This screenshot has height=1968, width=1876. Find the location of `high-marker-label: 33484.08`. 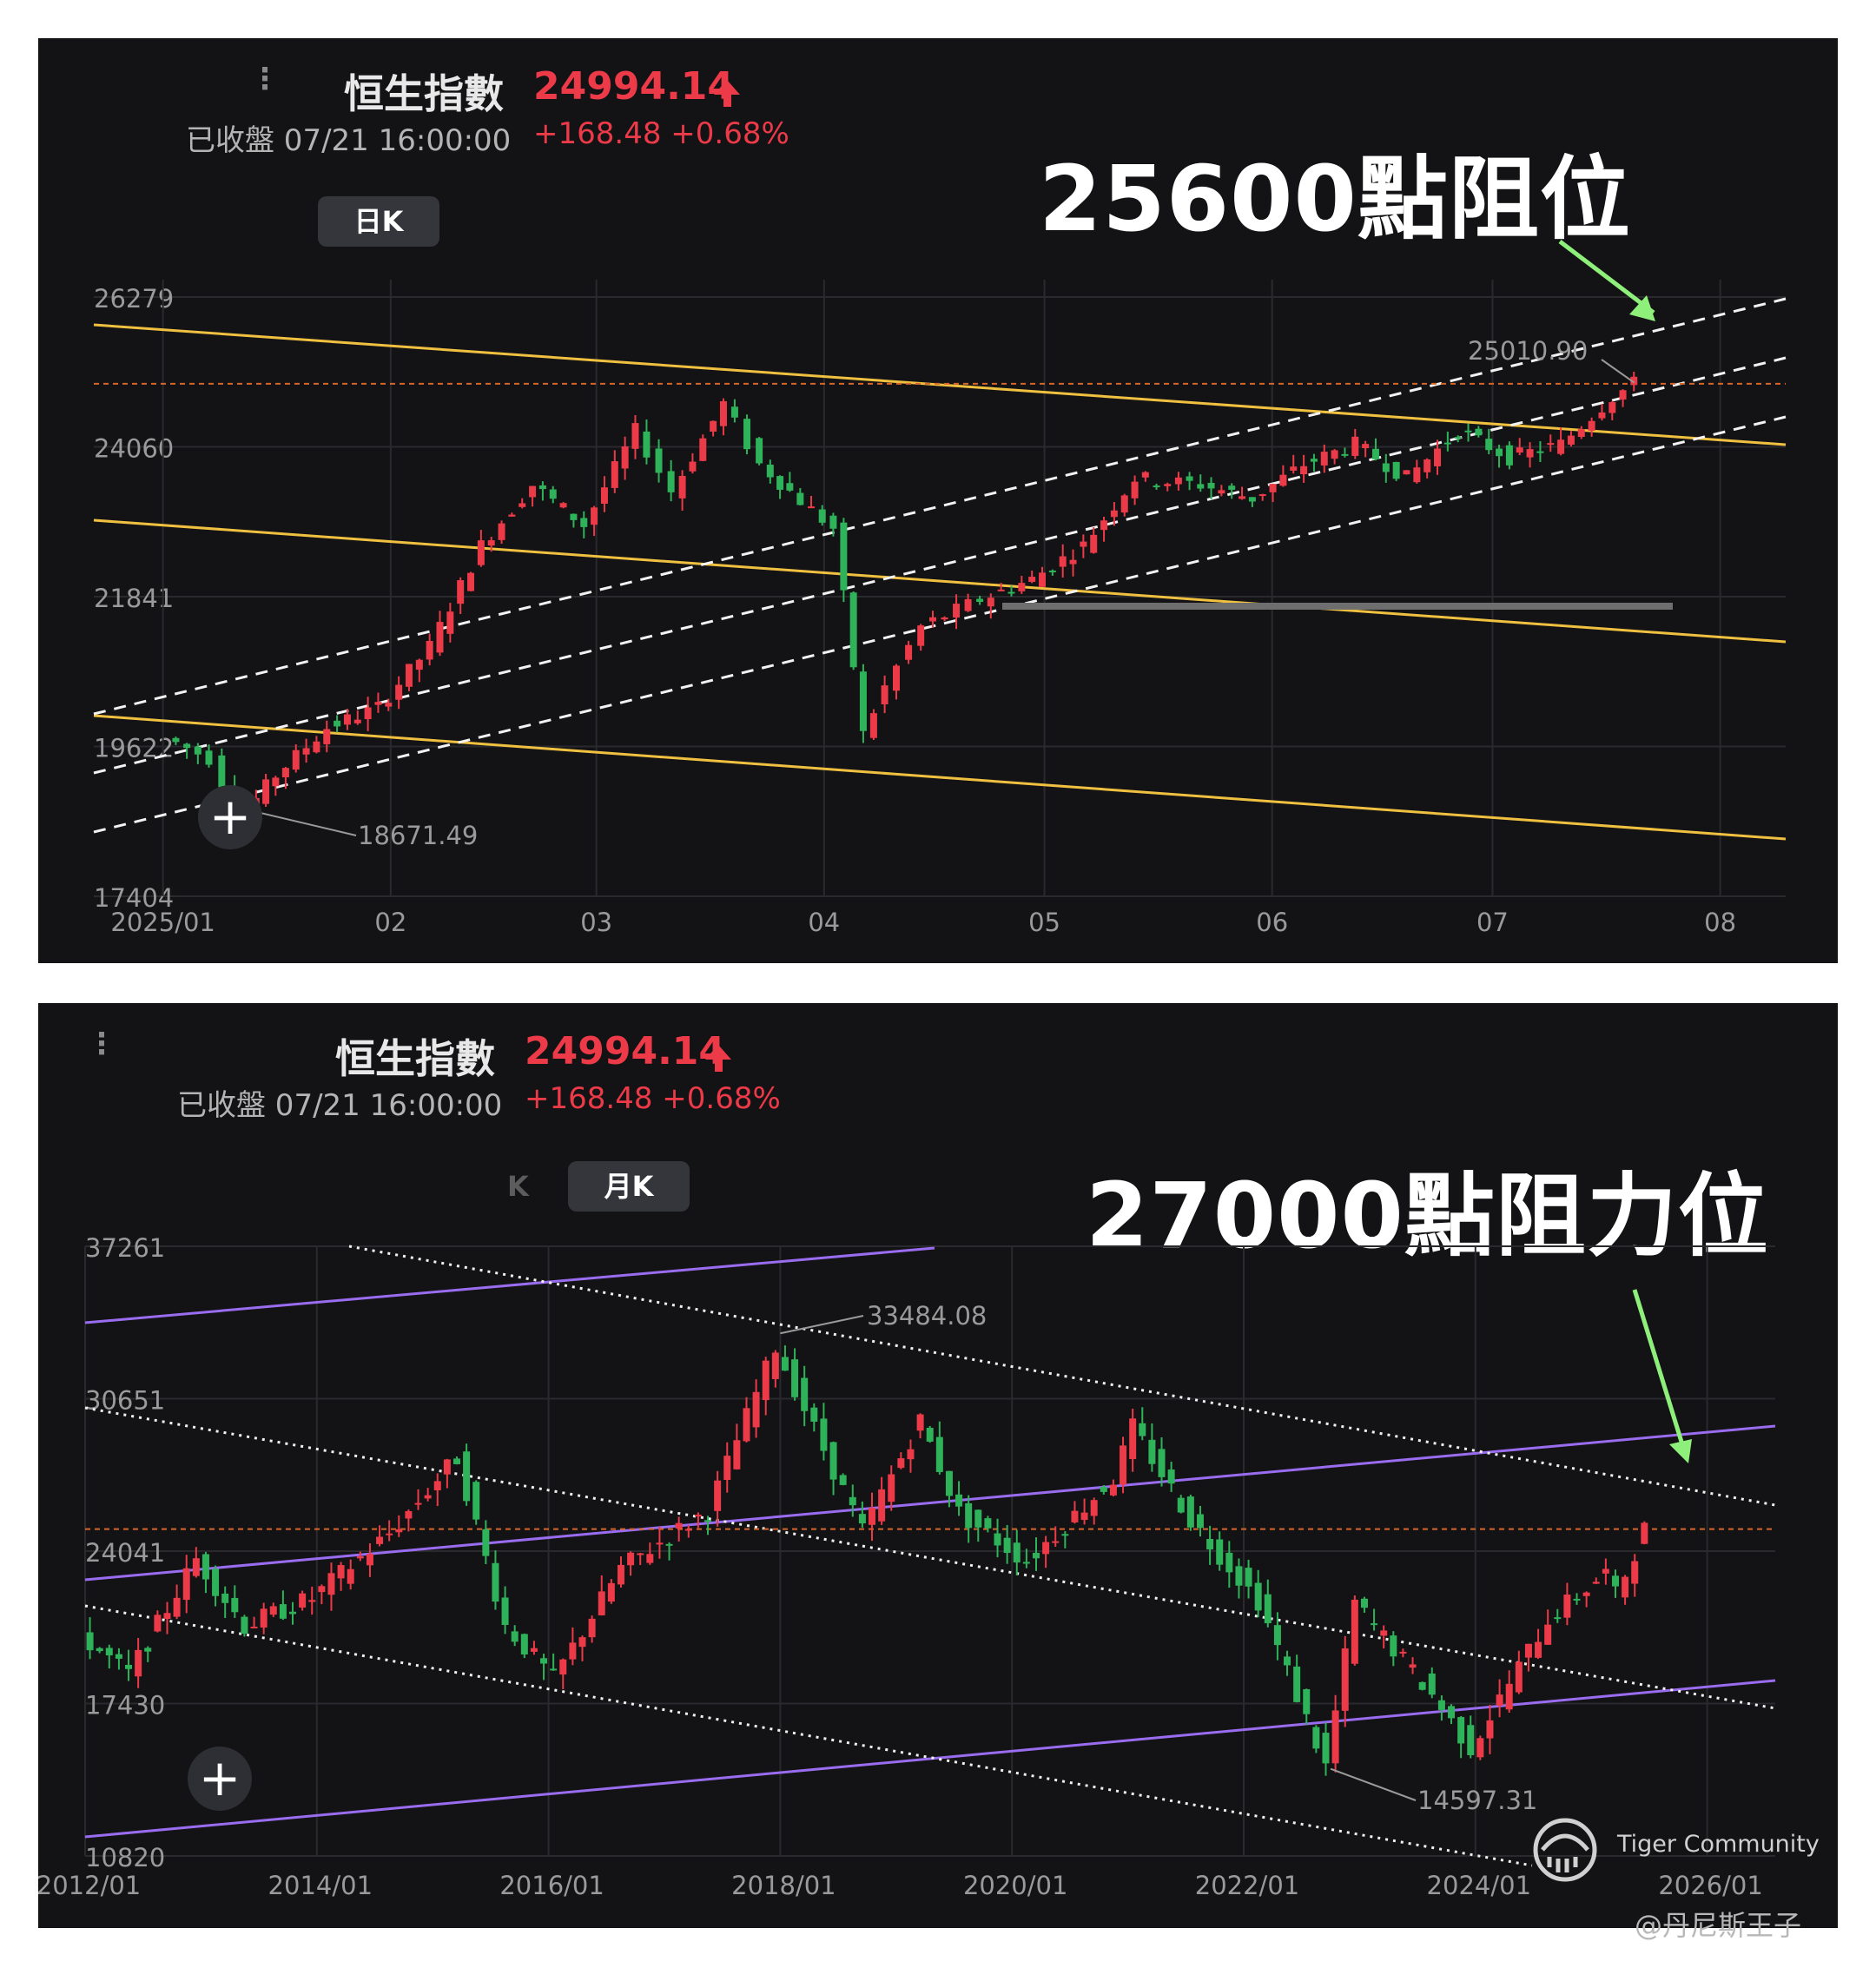

high-marker-label: 33484.08 is located at coordinates (927, 1316).